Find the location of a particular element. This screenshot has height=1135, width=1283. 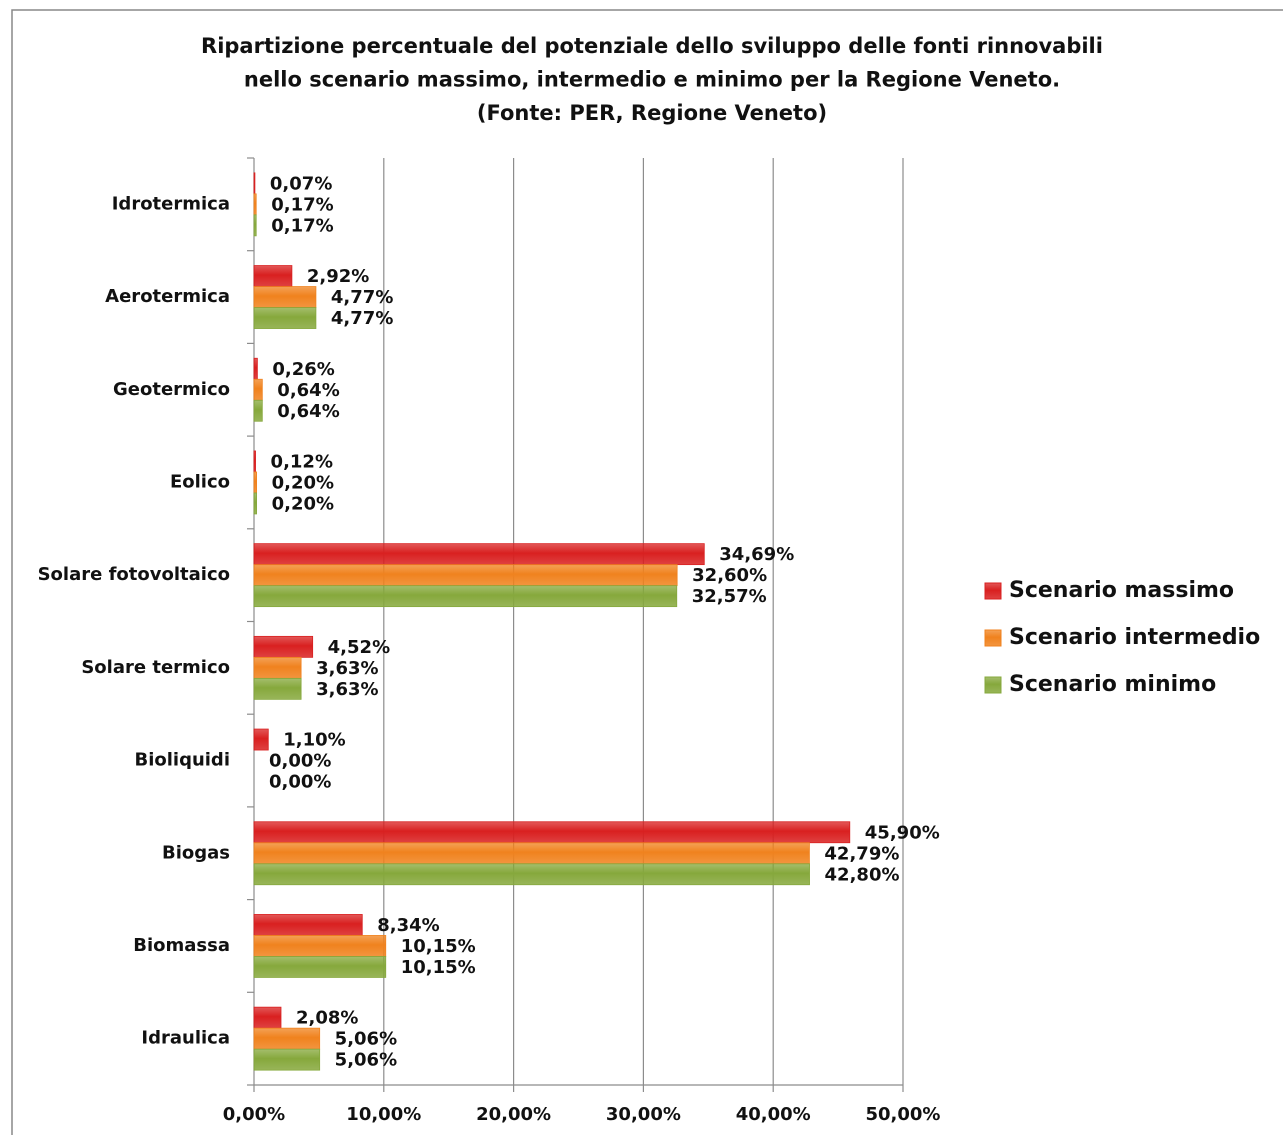

data-label: 32,57% is located at coordinates (729, 596).